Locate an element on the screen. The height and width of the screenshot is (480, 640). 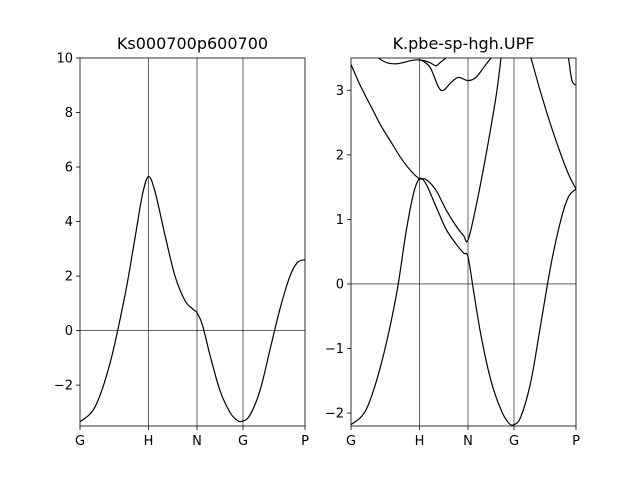
left-chart-y-tick-label: −2 is located at coordinates (63, 386).